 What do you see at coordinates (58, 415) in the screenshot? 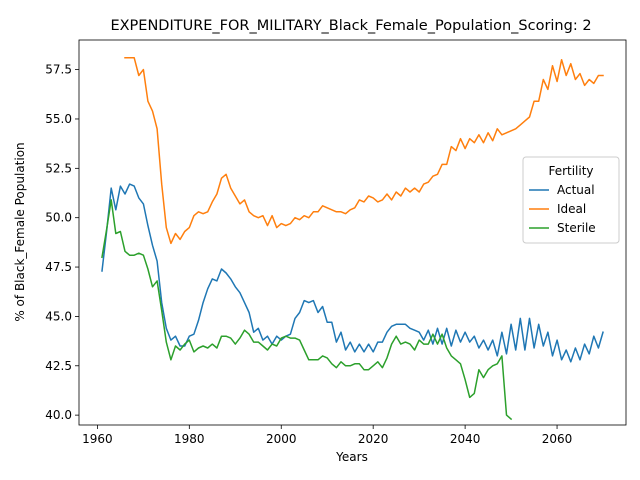
I see `y-tick-label: 40.0` at bounding box center [58, 415].